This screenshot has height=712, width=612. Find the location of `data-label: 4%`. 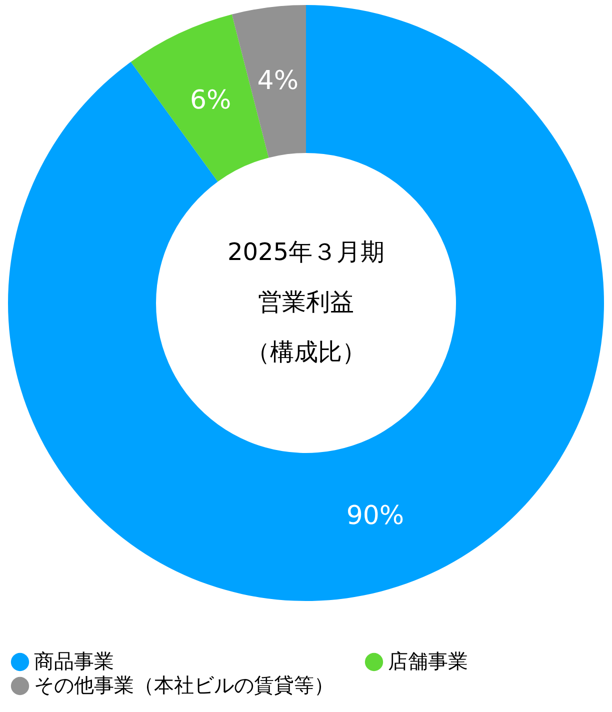

data-label: 4% is located at coordinates (278, 81).